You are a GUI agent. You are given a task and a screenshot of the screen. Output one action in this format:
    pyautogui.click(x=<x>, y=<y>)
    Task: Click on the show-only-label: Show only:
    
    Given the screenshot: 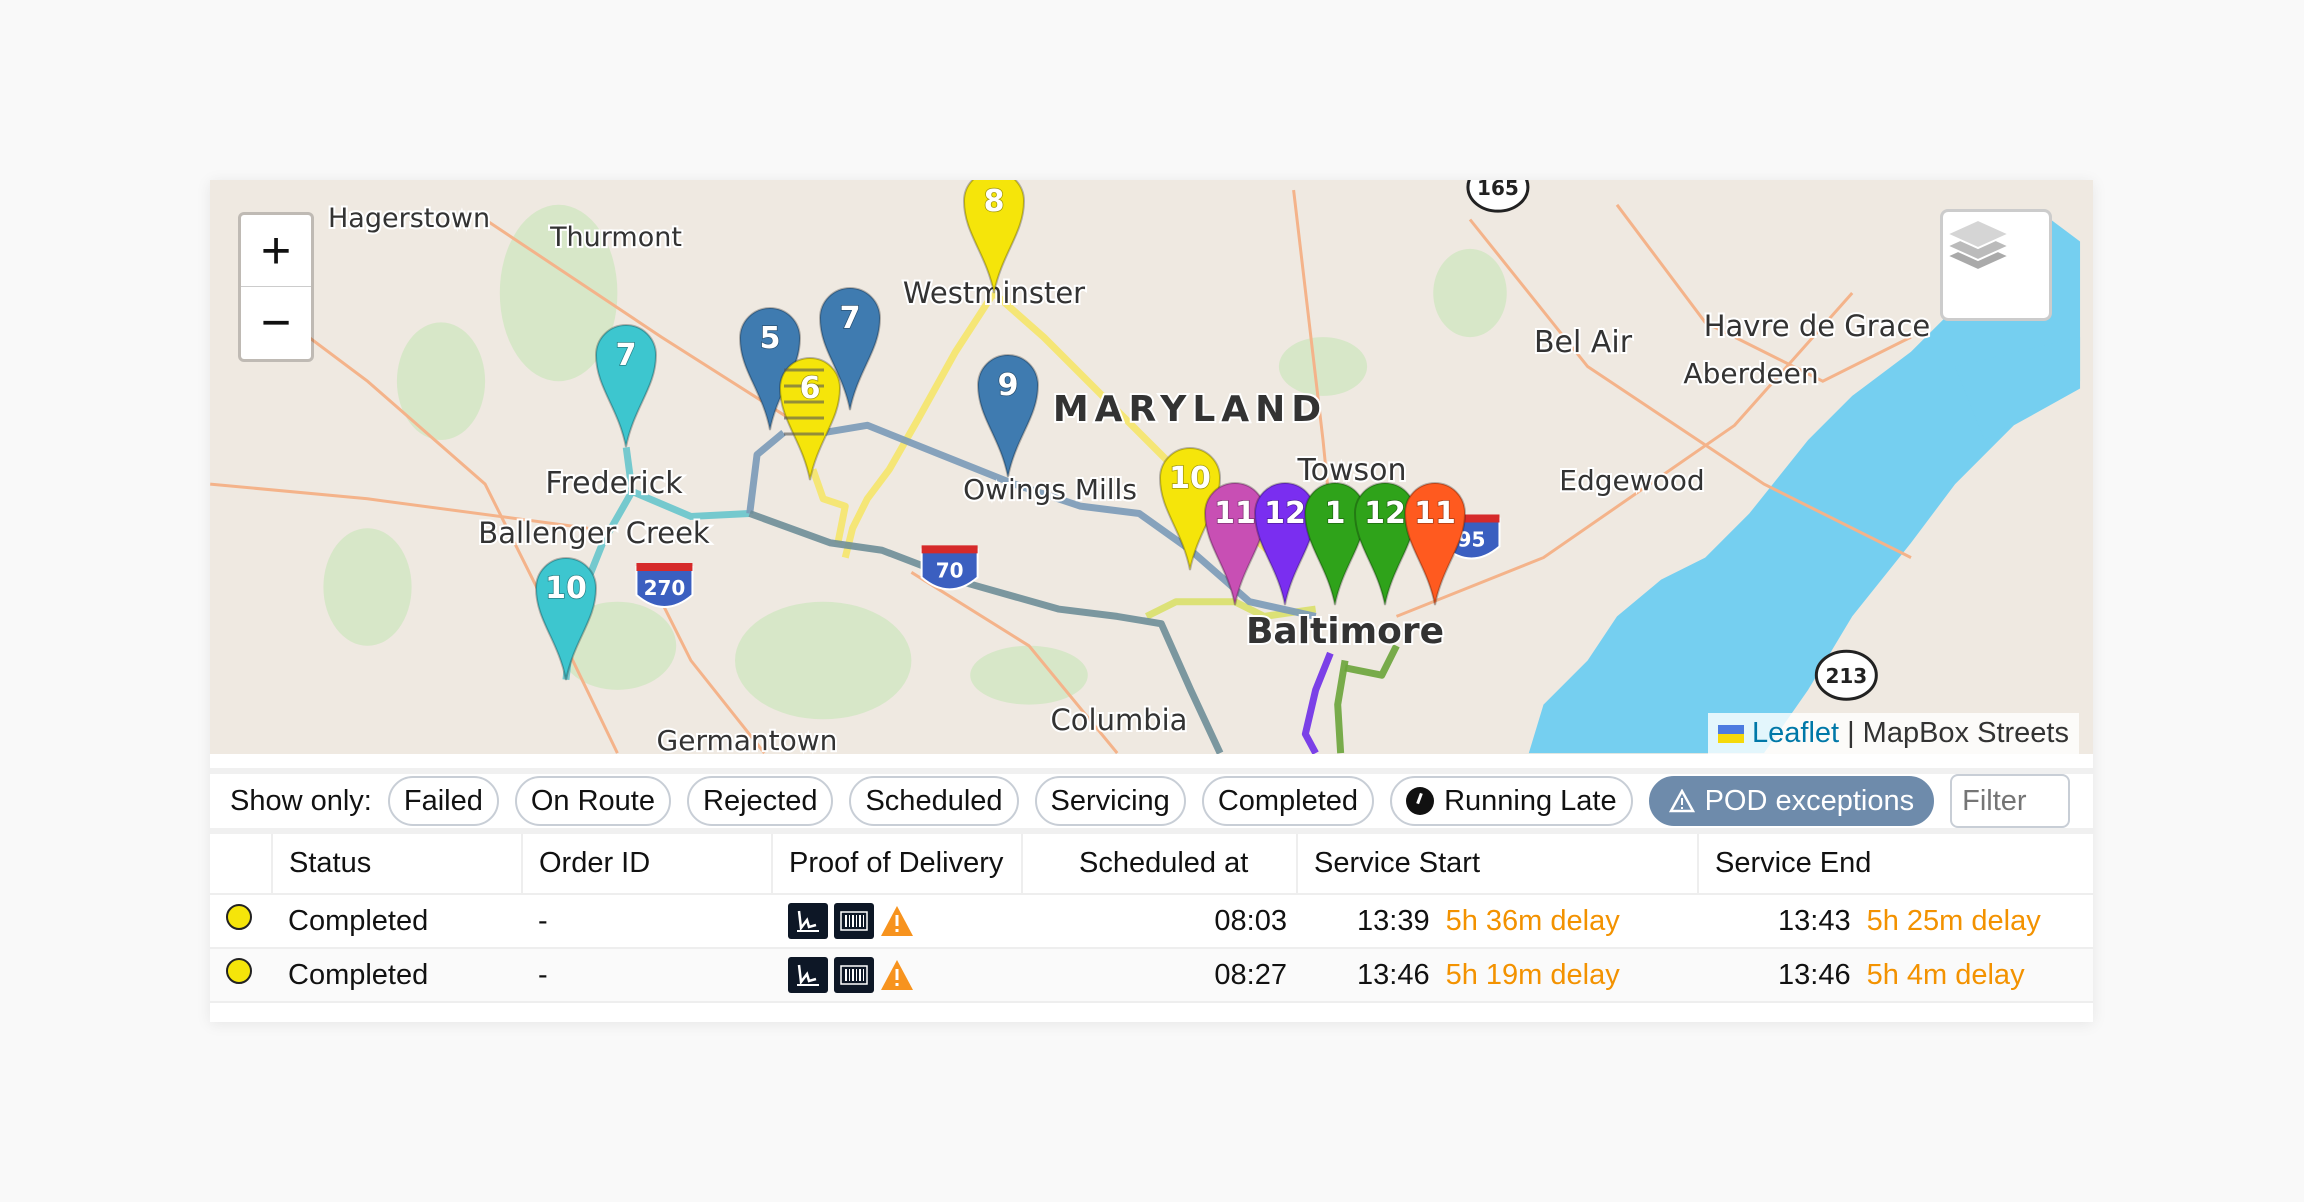 What is the action you would take?
    pyautogui.click(x=301, y=800)
    